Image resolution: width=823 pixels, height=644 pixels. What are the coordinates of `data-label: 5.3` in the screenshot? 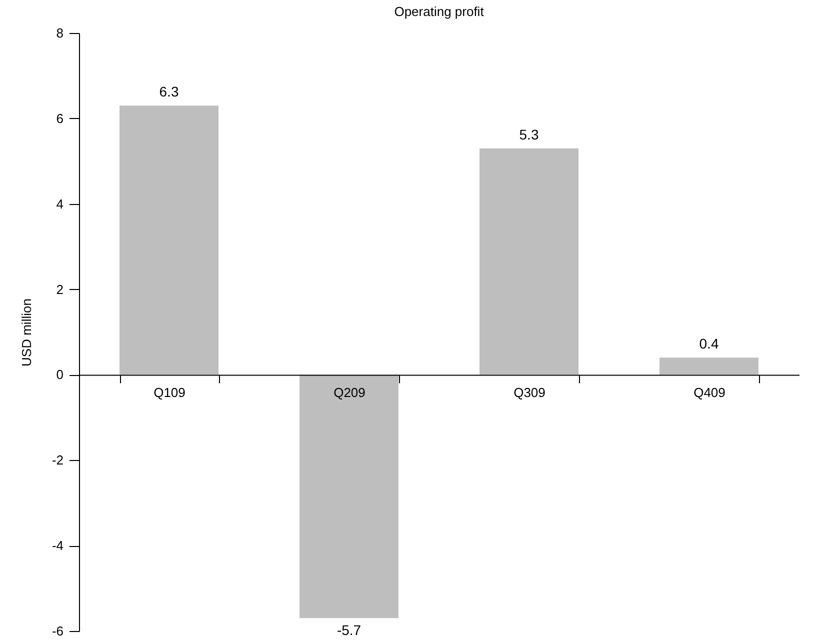 It's located at (529, 134).